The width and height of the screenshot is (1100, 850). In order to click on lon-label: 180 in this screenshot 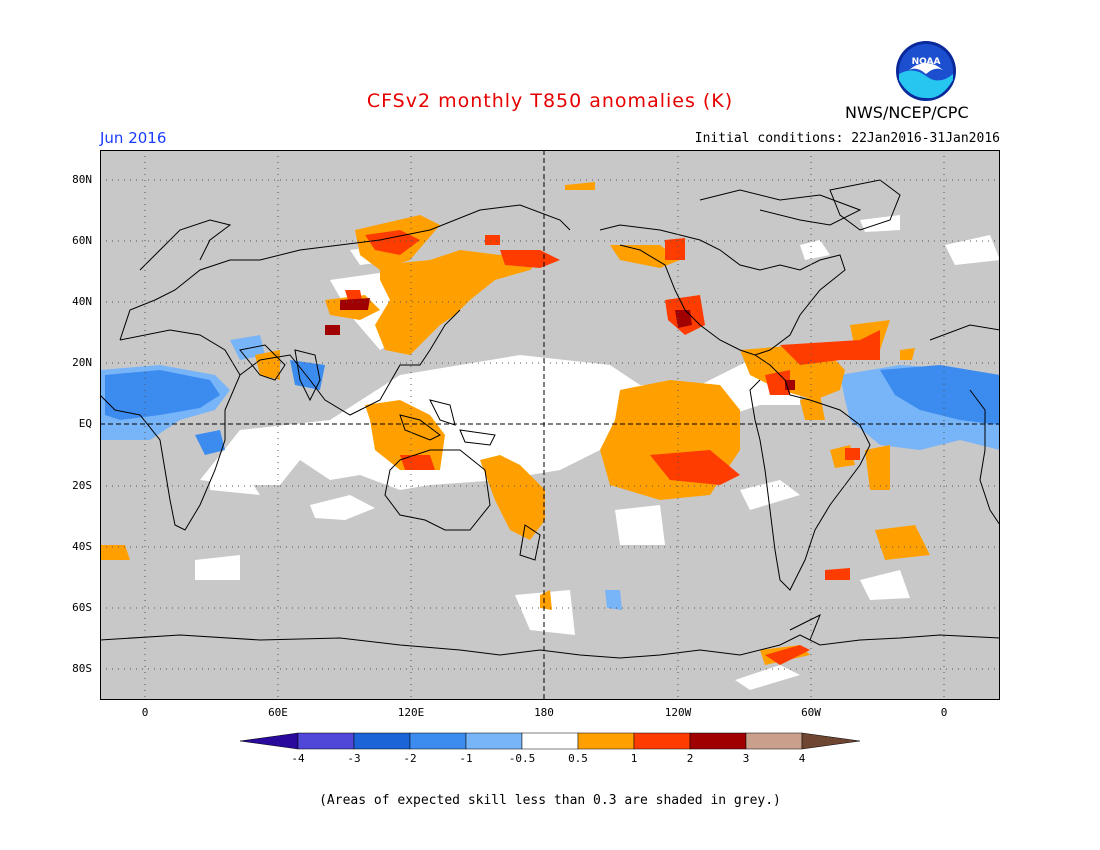, I will do `click(544, 712)`.